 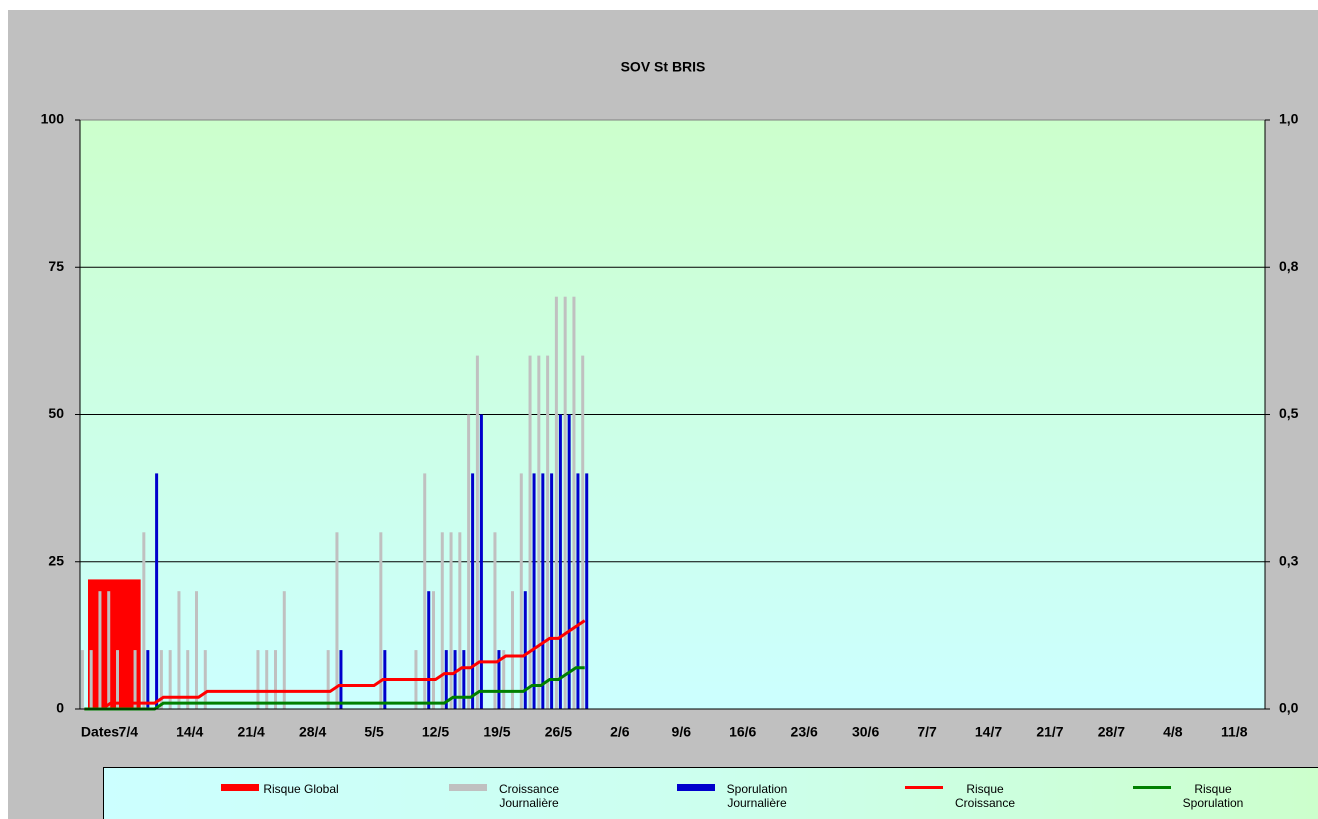 I want to click on x-tick-label: 2/6, so click(x=620, y=732).